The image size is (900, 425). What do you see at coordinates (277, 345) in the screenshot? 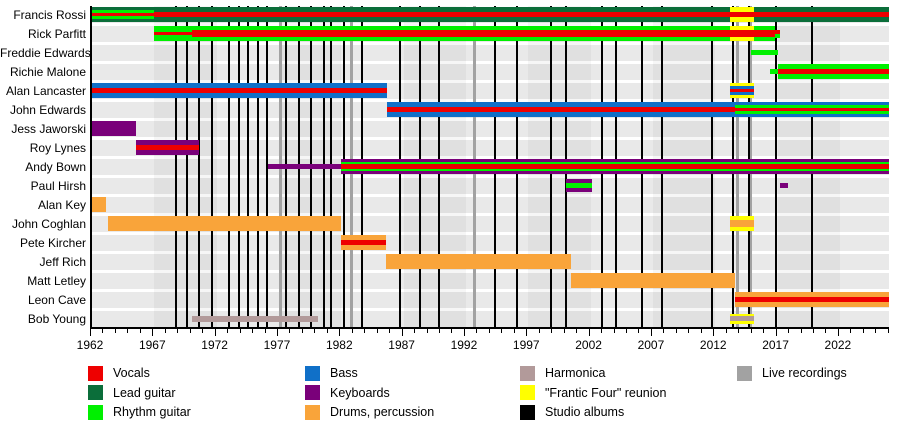
I see `axis-tick-label: 1977` at bounding box center [277, 345].